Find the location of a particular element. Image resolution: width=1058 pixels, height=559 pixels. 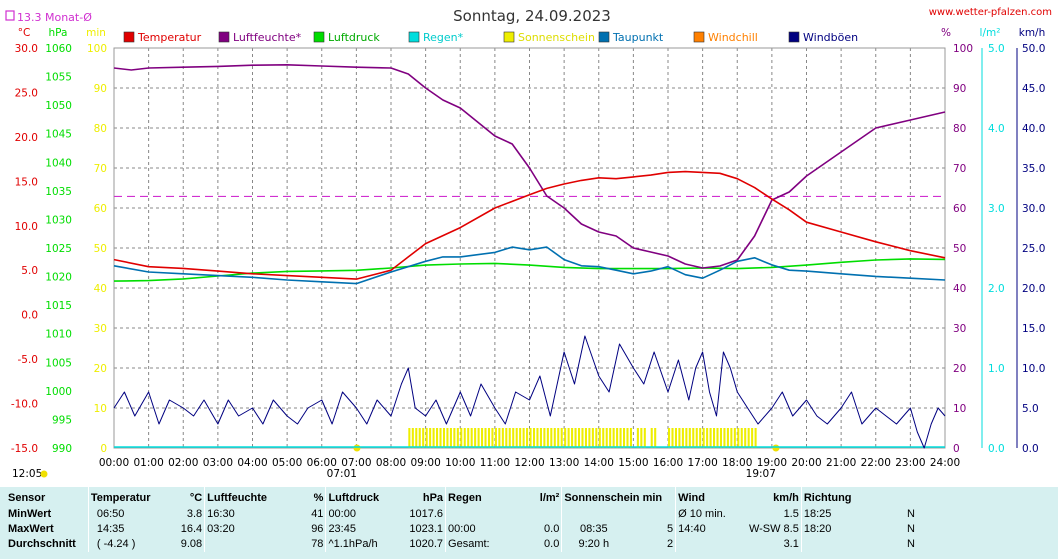

x-tick-label: 15:00 is located at coordinates (633, 463).